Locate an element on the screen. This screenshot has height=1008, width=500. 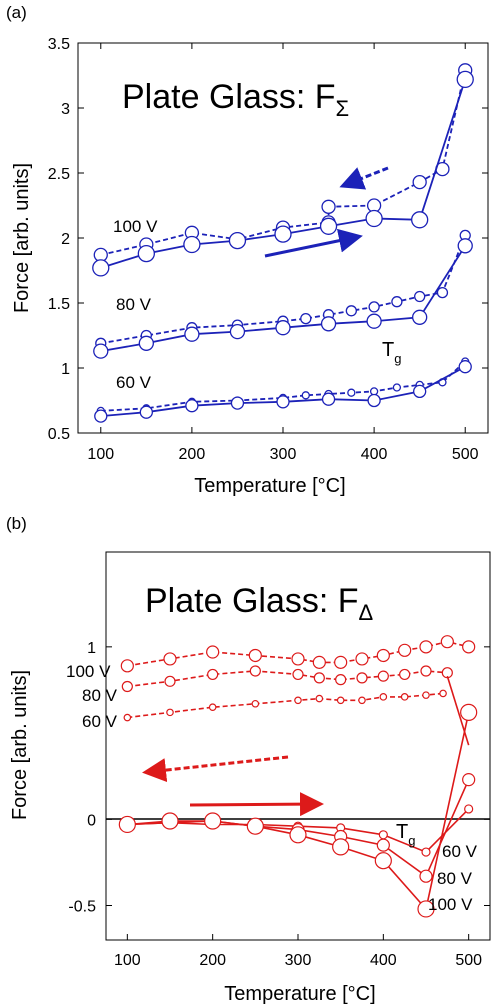
x-ticks-b: 100 200 300 400 500 is located at coordinates (298, 951).